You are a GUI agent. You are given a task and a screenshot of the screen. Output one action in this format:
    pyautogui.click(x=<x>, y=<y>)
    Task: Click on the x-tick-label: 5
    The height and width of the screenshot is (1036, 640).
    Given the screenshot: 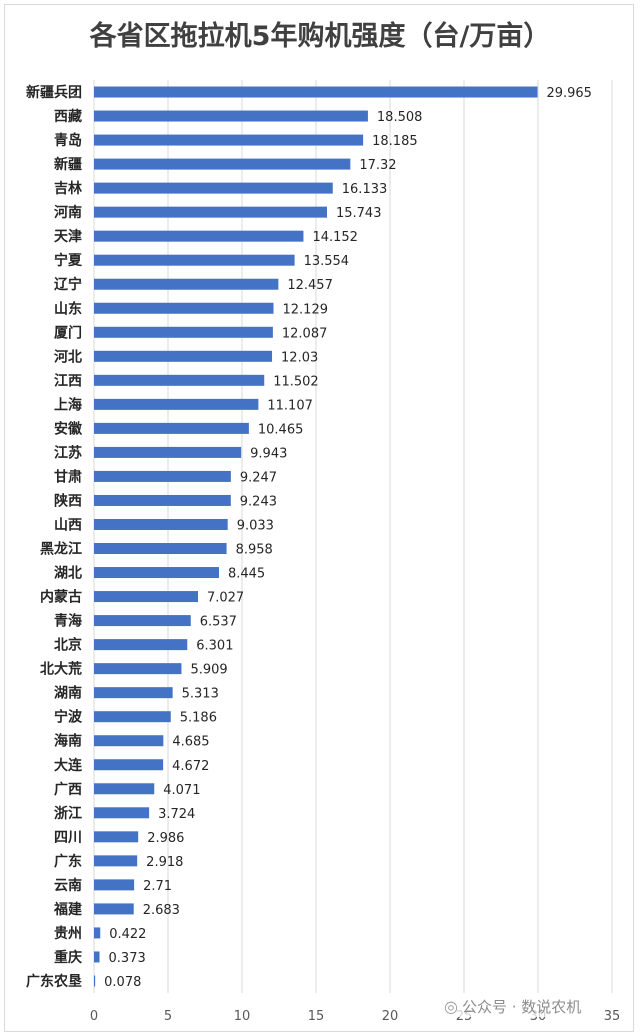 What is the action you would take?
    pyautogui.click(x=168, y=1016)
    